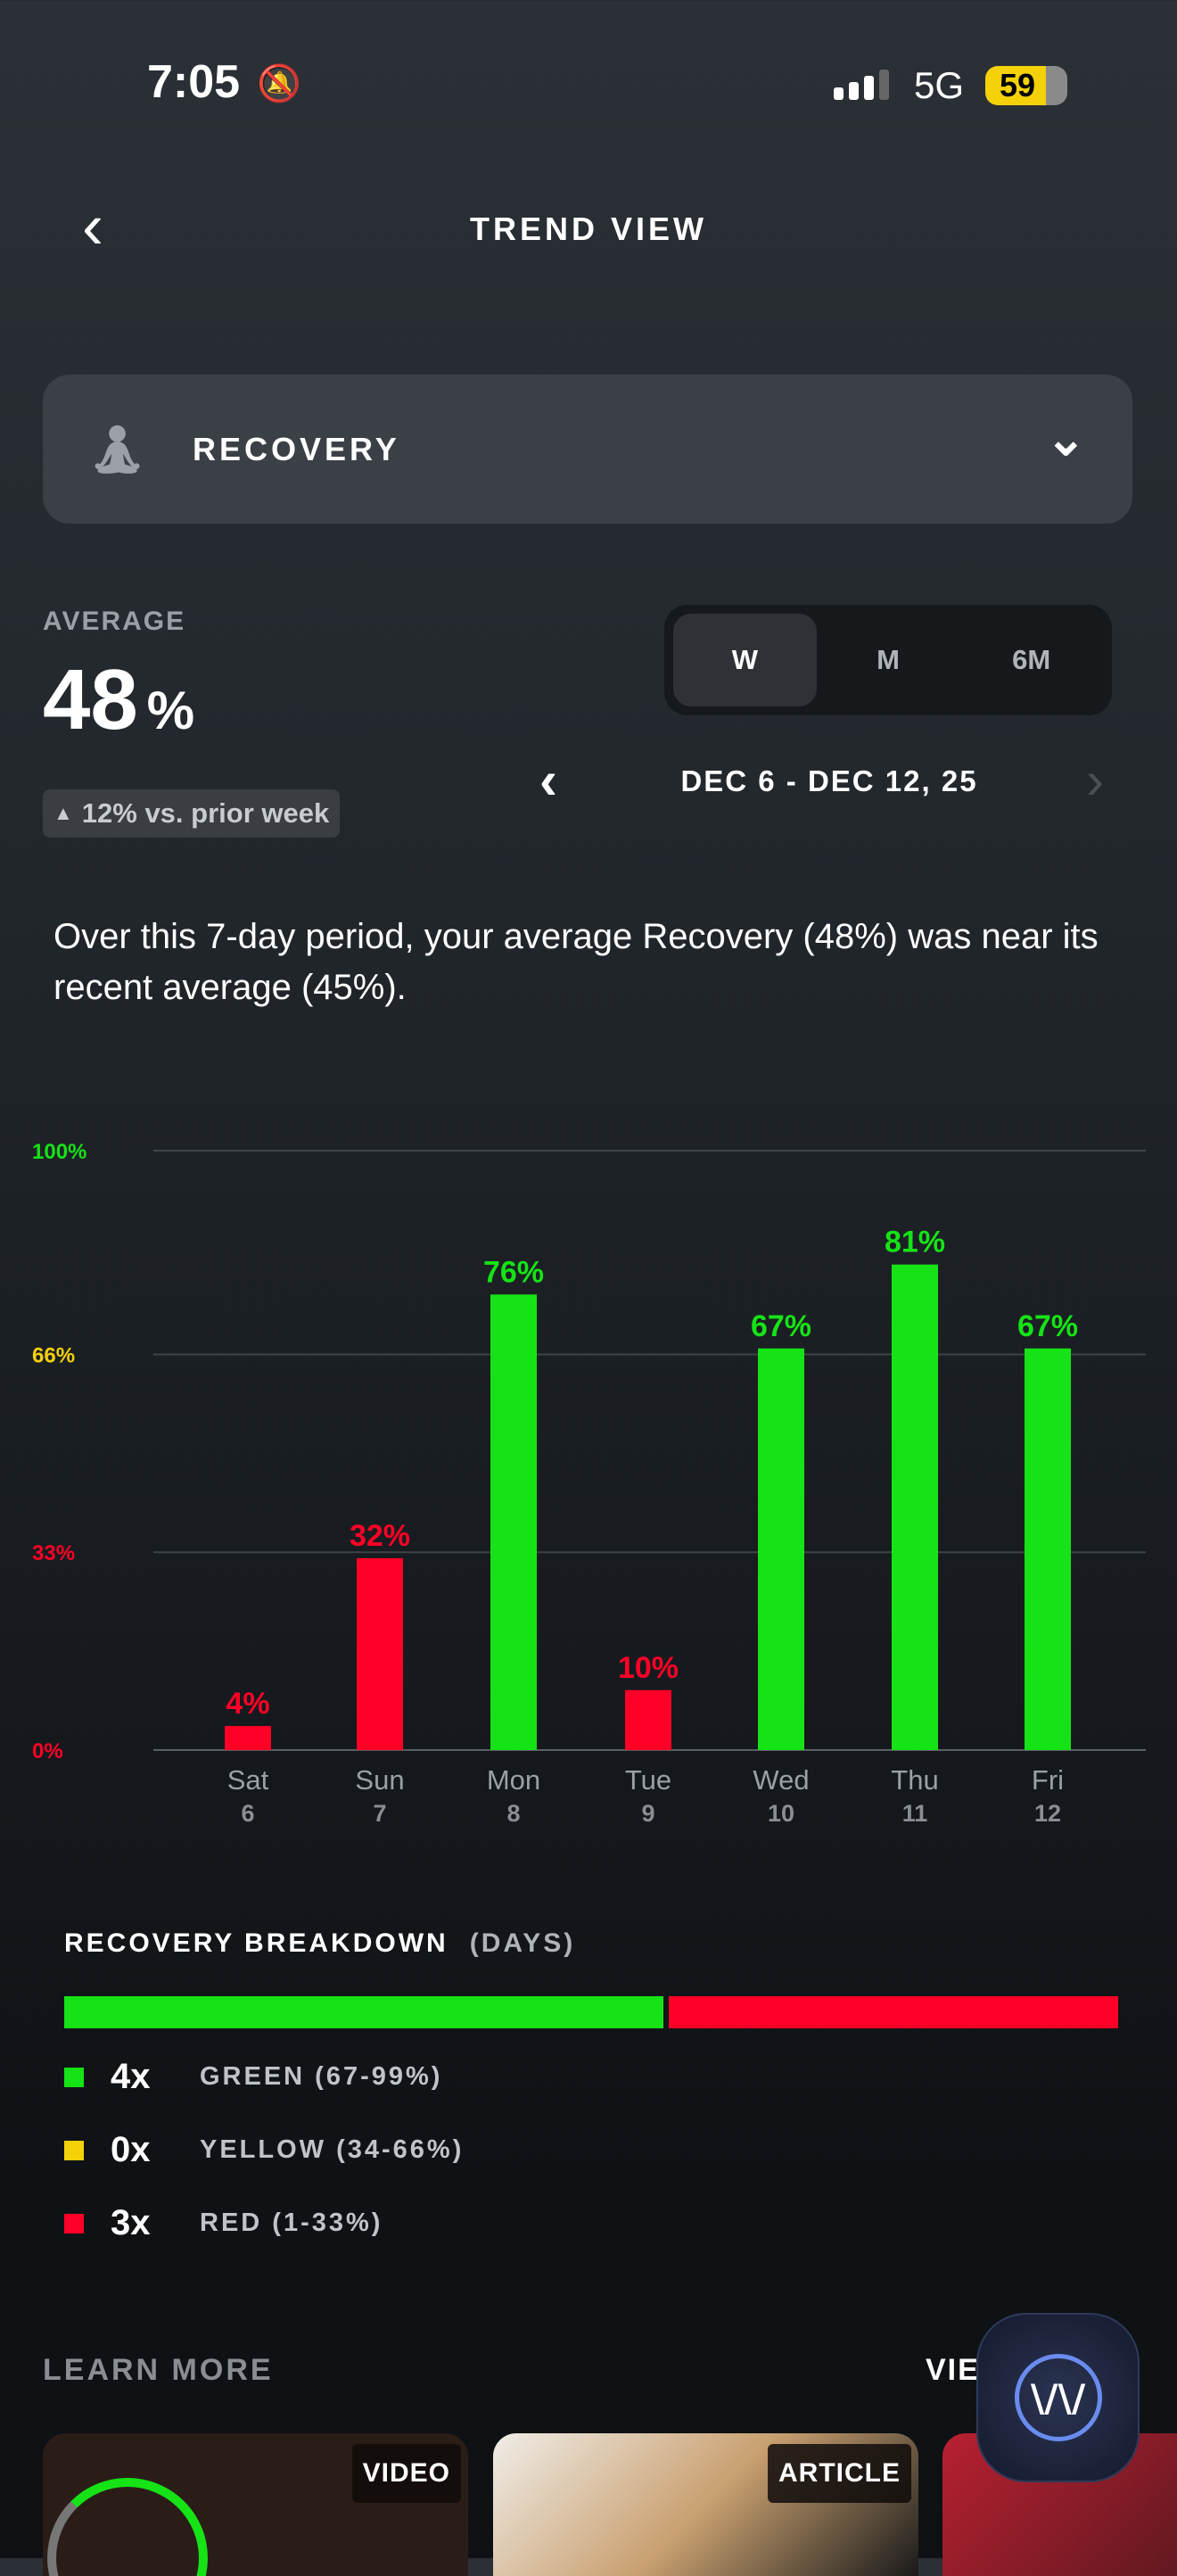 The height and width of the screenshot is (2576, 1177). What do you see at coordinates (248, 1780) in the screenshot?
I see `x-day-label: Sat` at bounding box center [248, 1780].